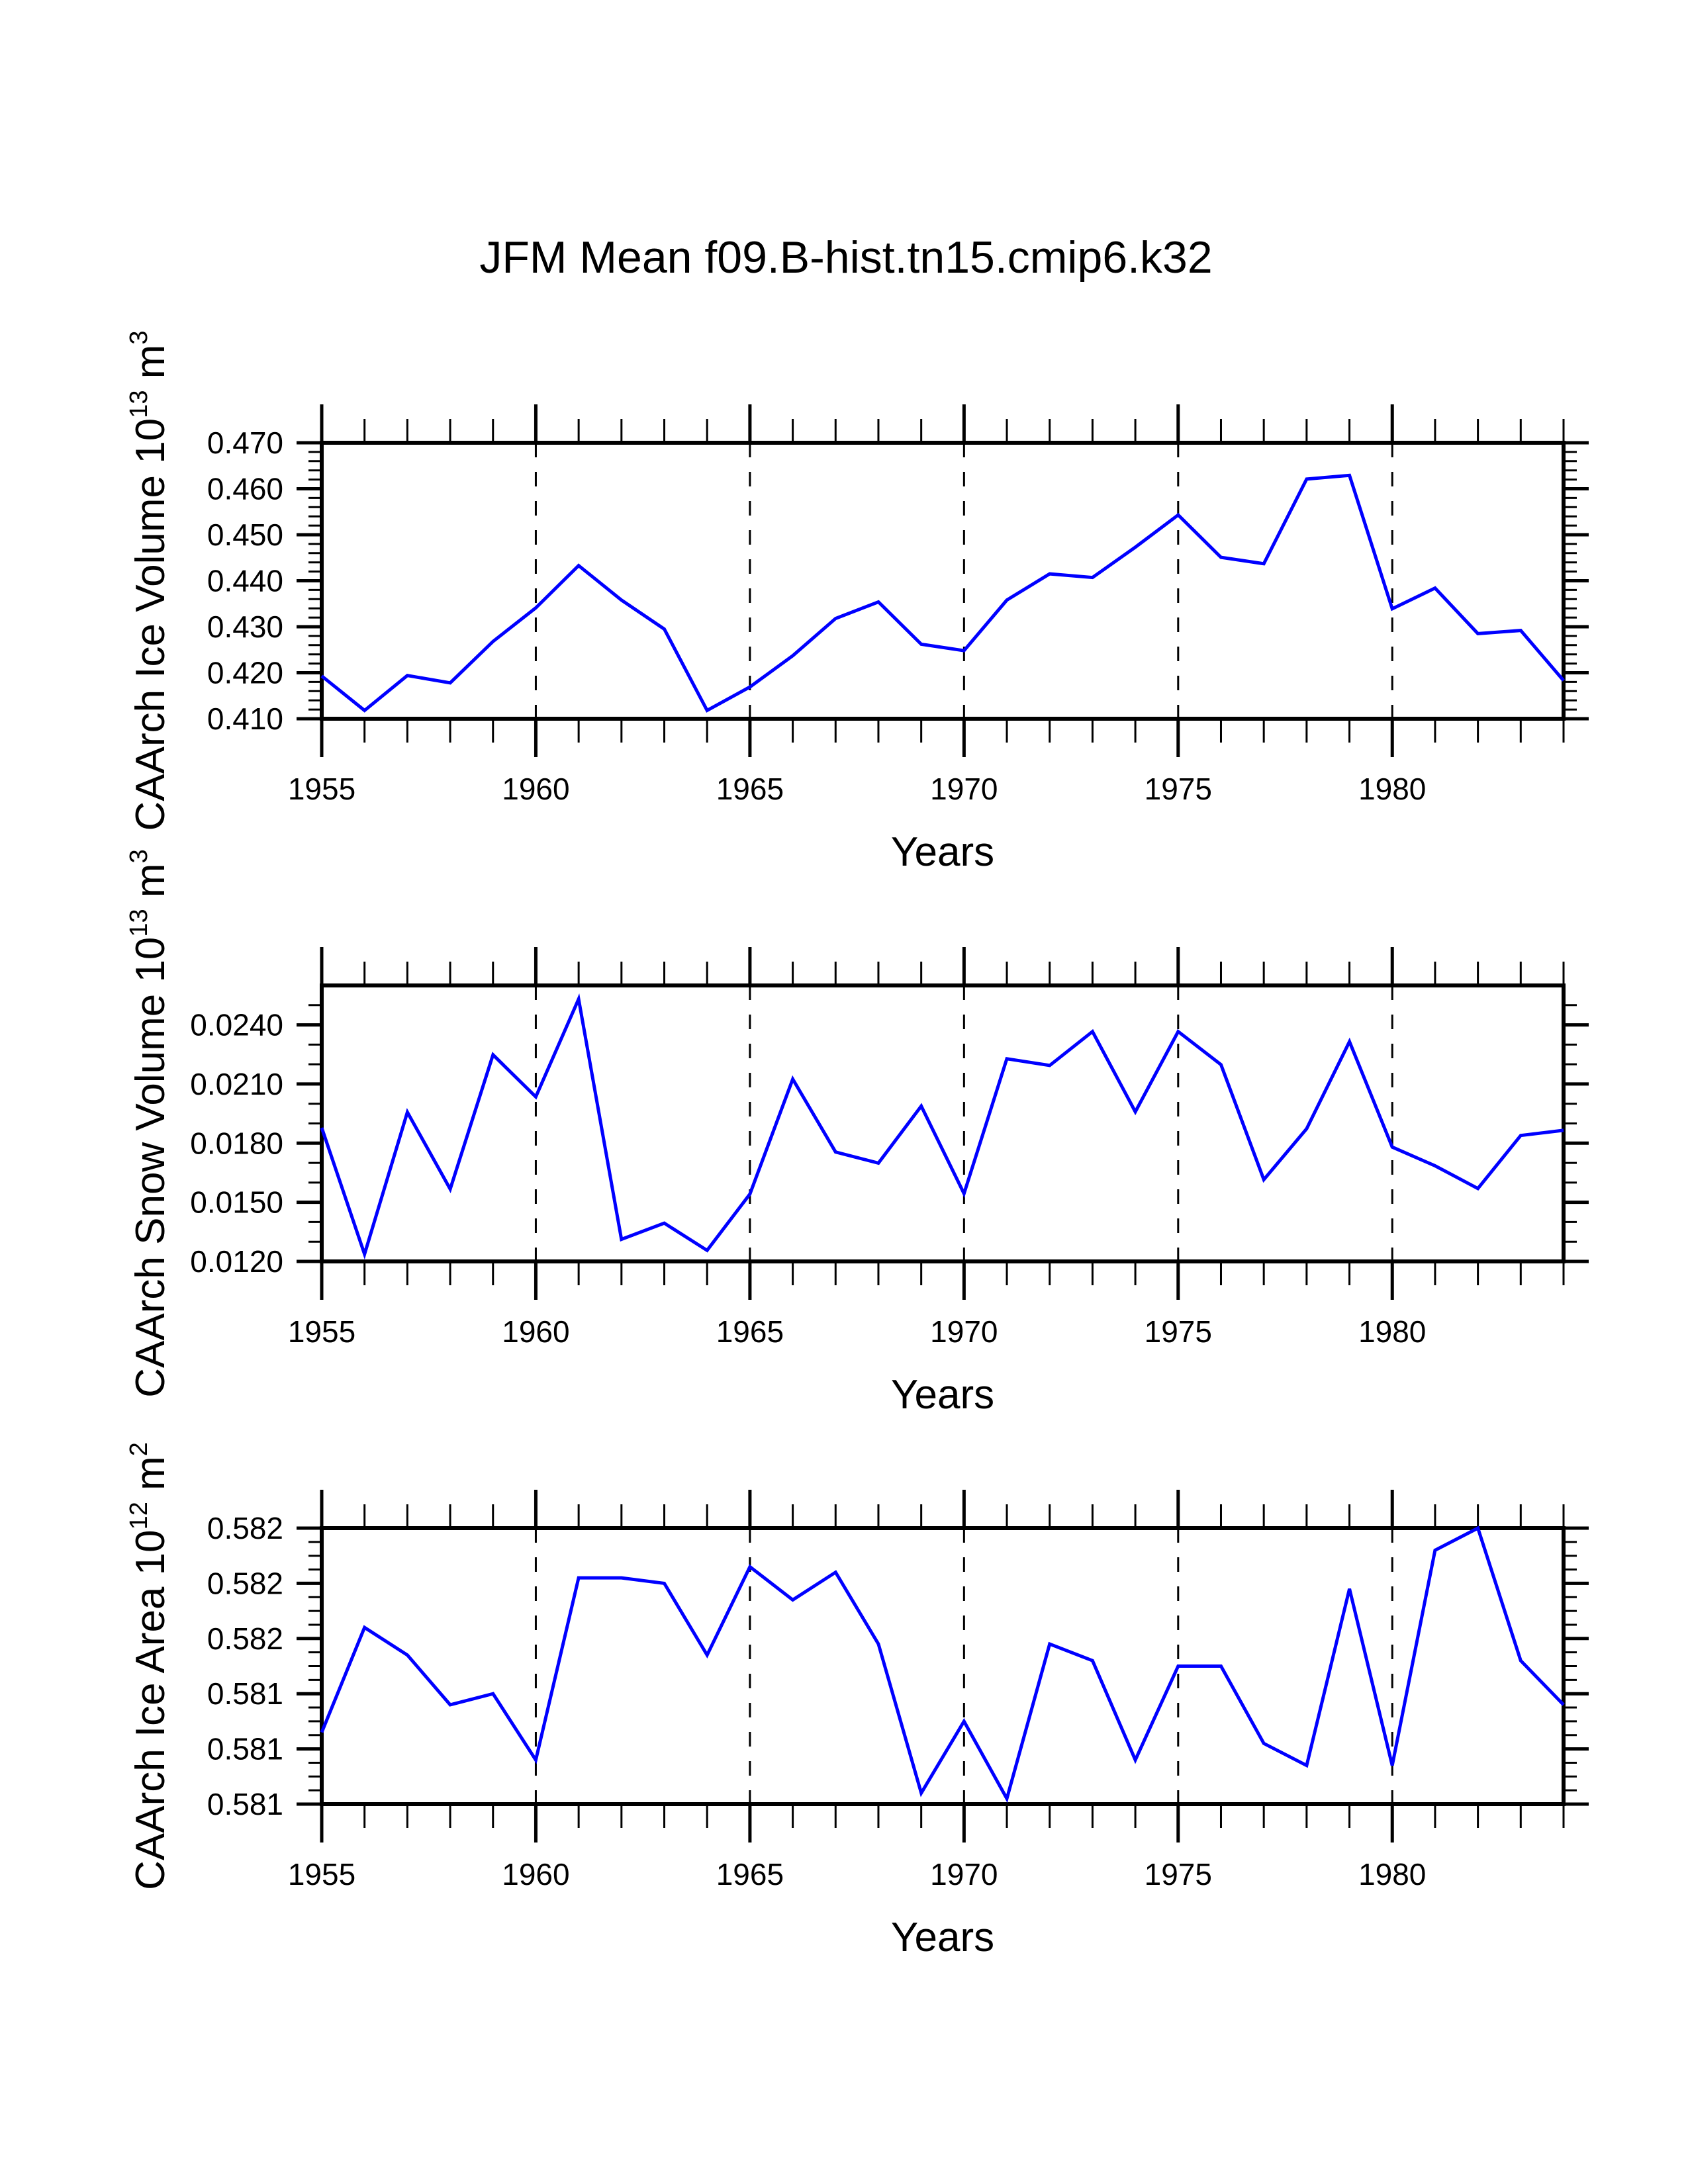 Image resolution: width=1688 pixels, height=2184 pixels. What do you see at coordinates (139, 1449) in the screenshot?
I see `y-axis-title-part: 2` at bounding box center [139, 1449].